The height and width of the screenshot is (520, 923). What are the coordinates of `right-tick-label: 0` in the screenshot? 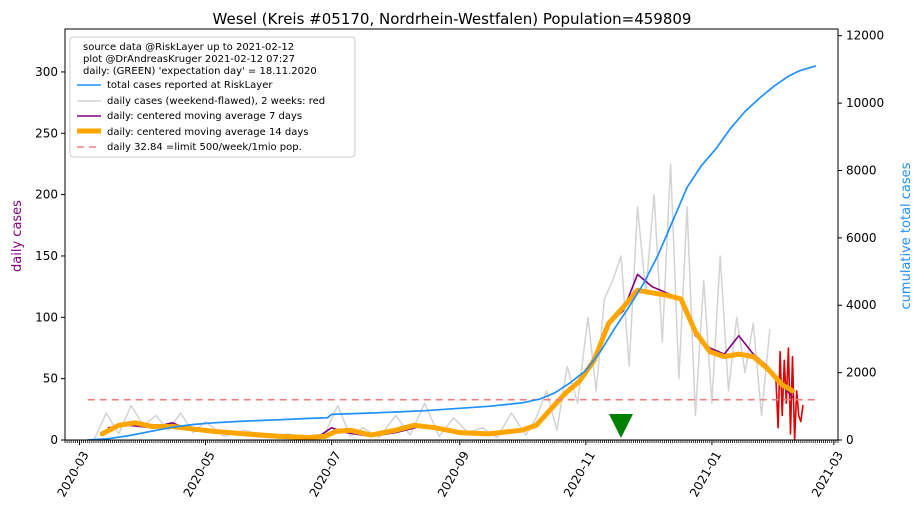 It's located at (850, 440).